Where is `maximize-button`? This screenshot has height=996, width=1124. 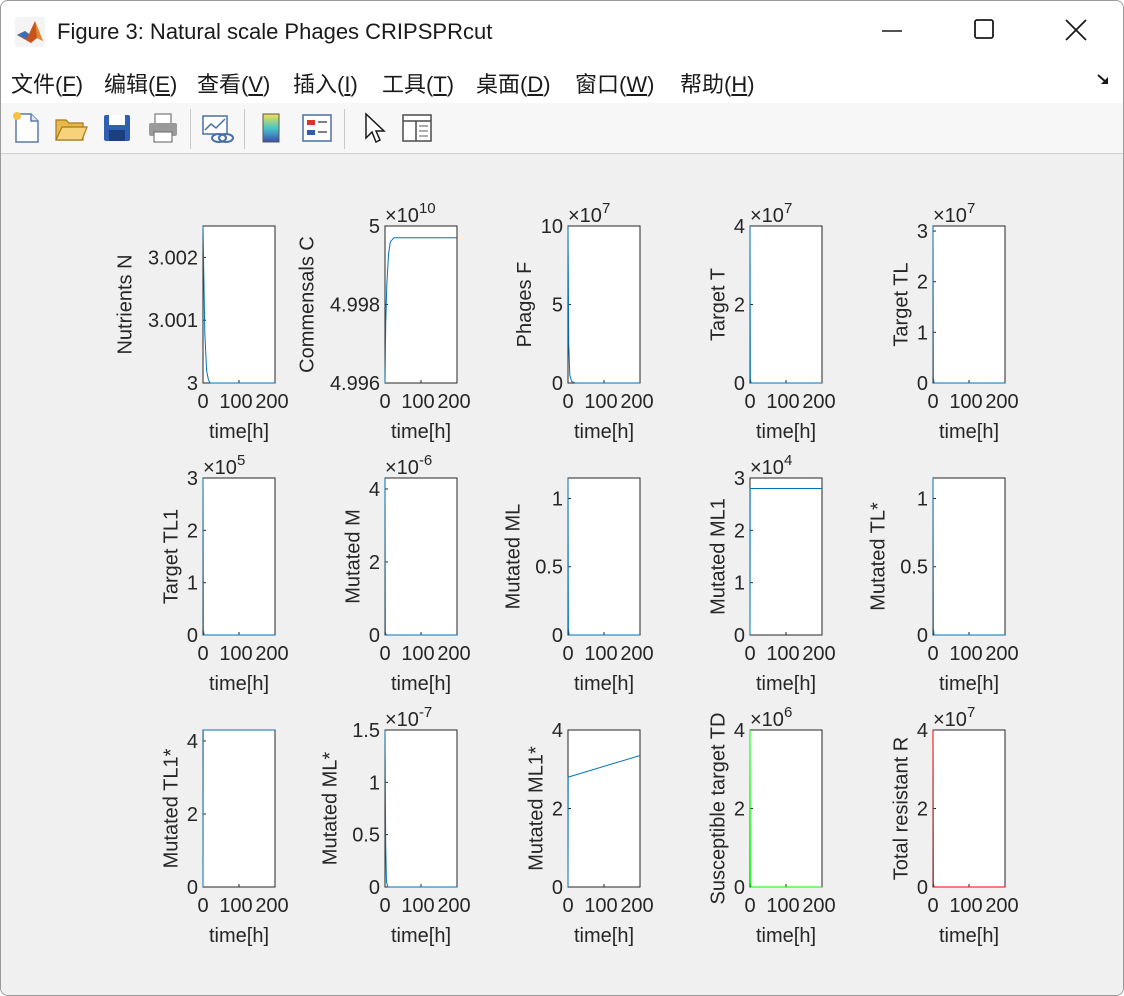
maximize-button is located at coordinates (984, 30).